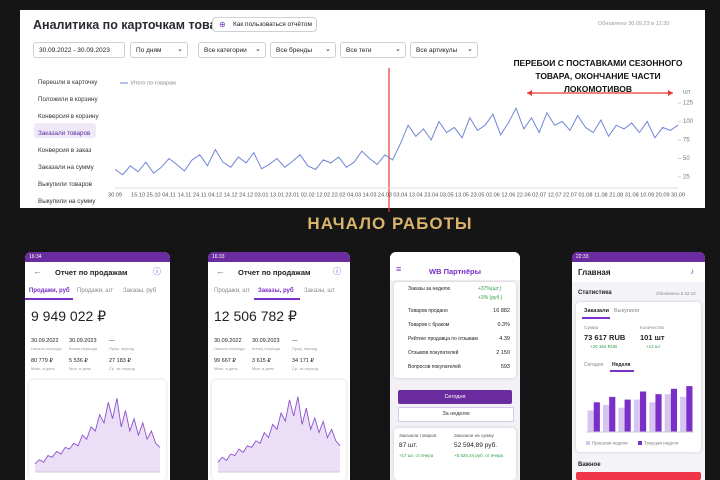 The width and height of the screenshot is (720, 480). I want to click on x-tick-label: 23.01, so click(292, 195).